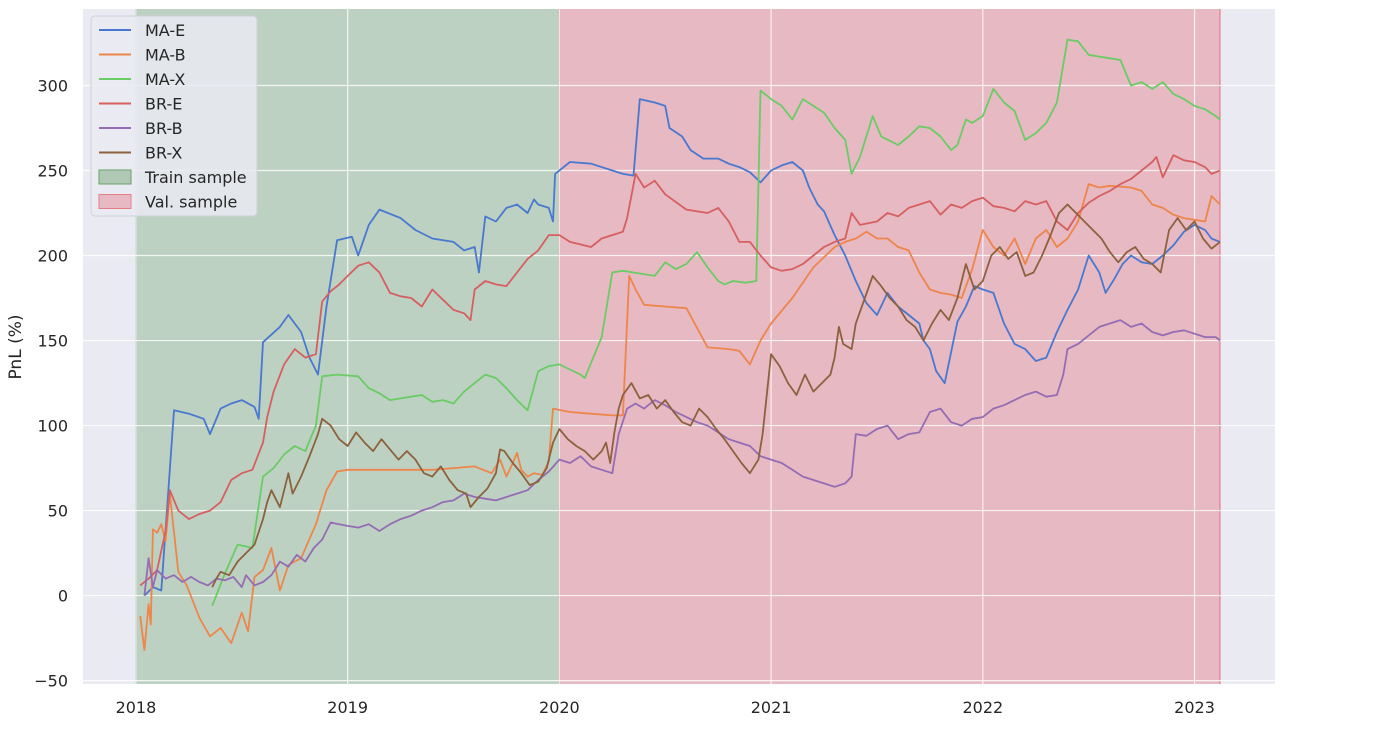 The image size is (1400, 743). Describe the element at coordinates (52, 171) in the screenshot. I see `y-tick-label: 250` at that location.